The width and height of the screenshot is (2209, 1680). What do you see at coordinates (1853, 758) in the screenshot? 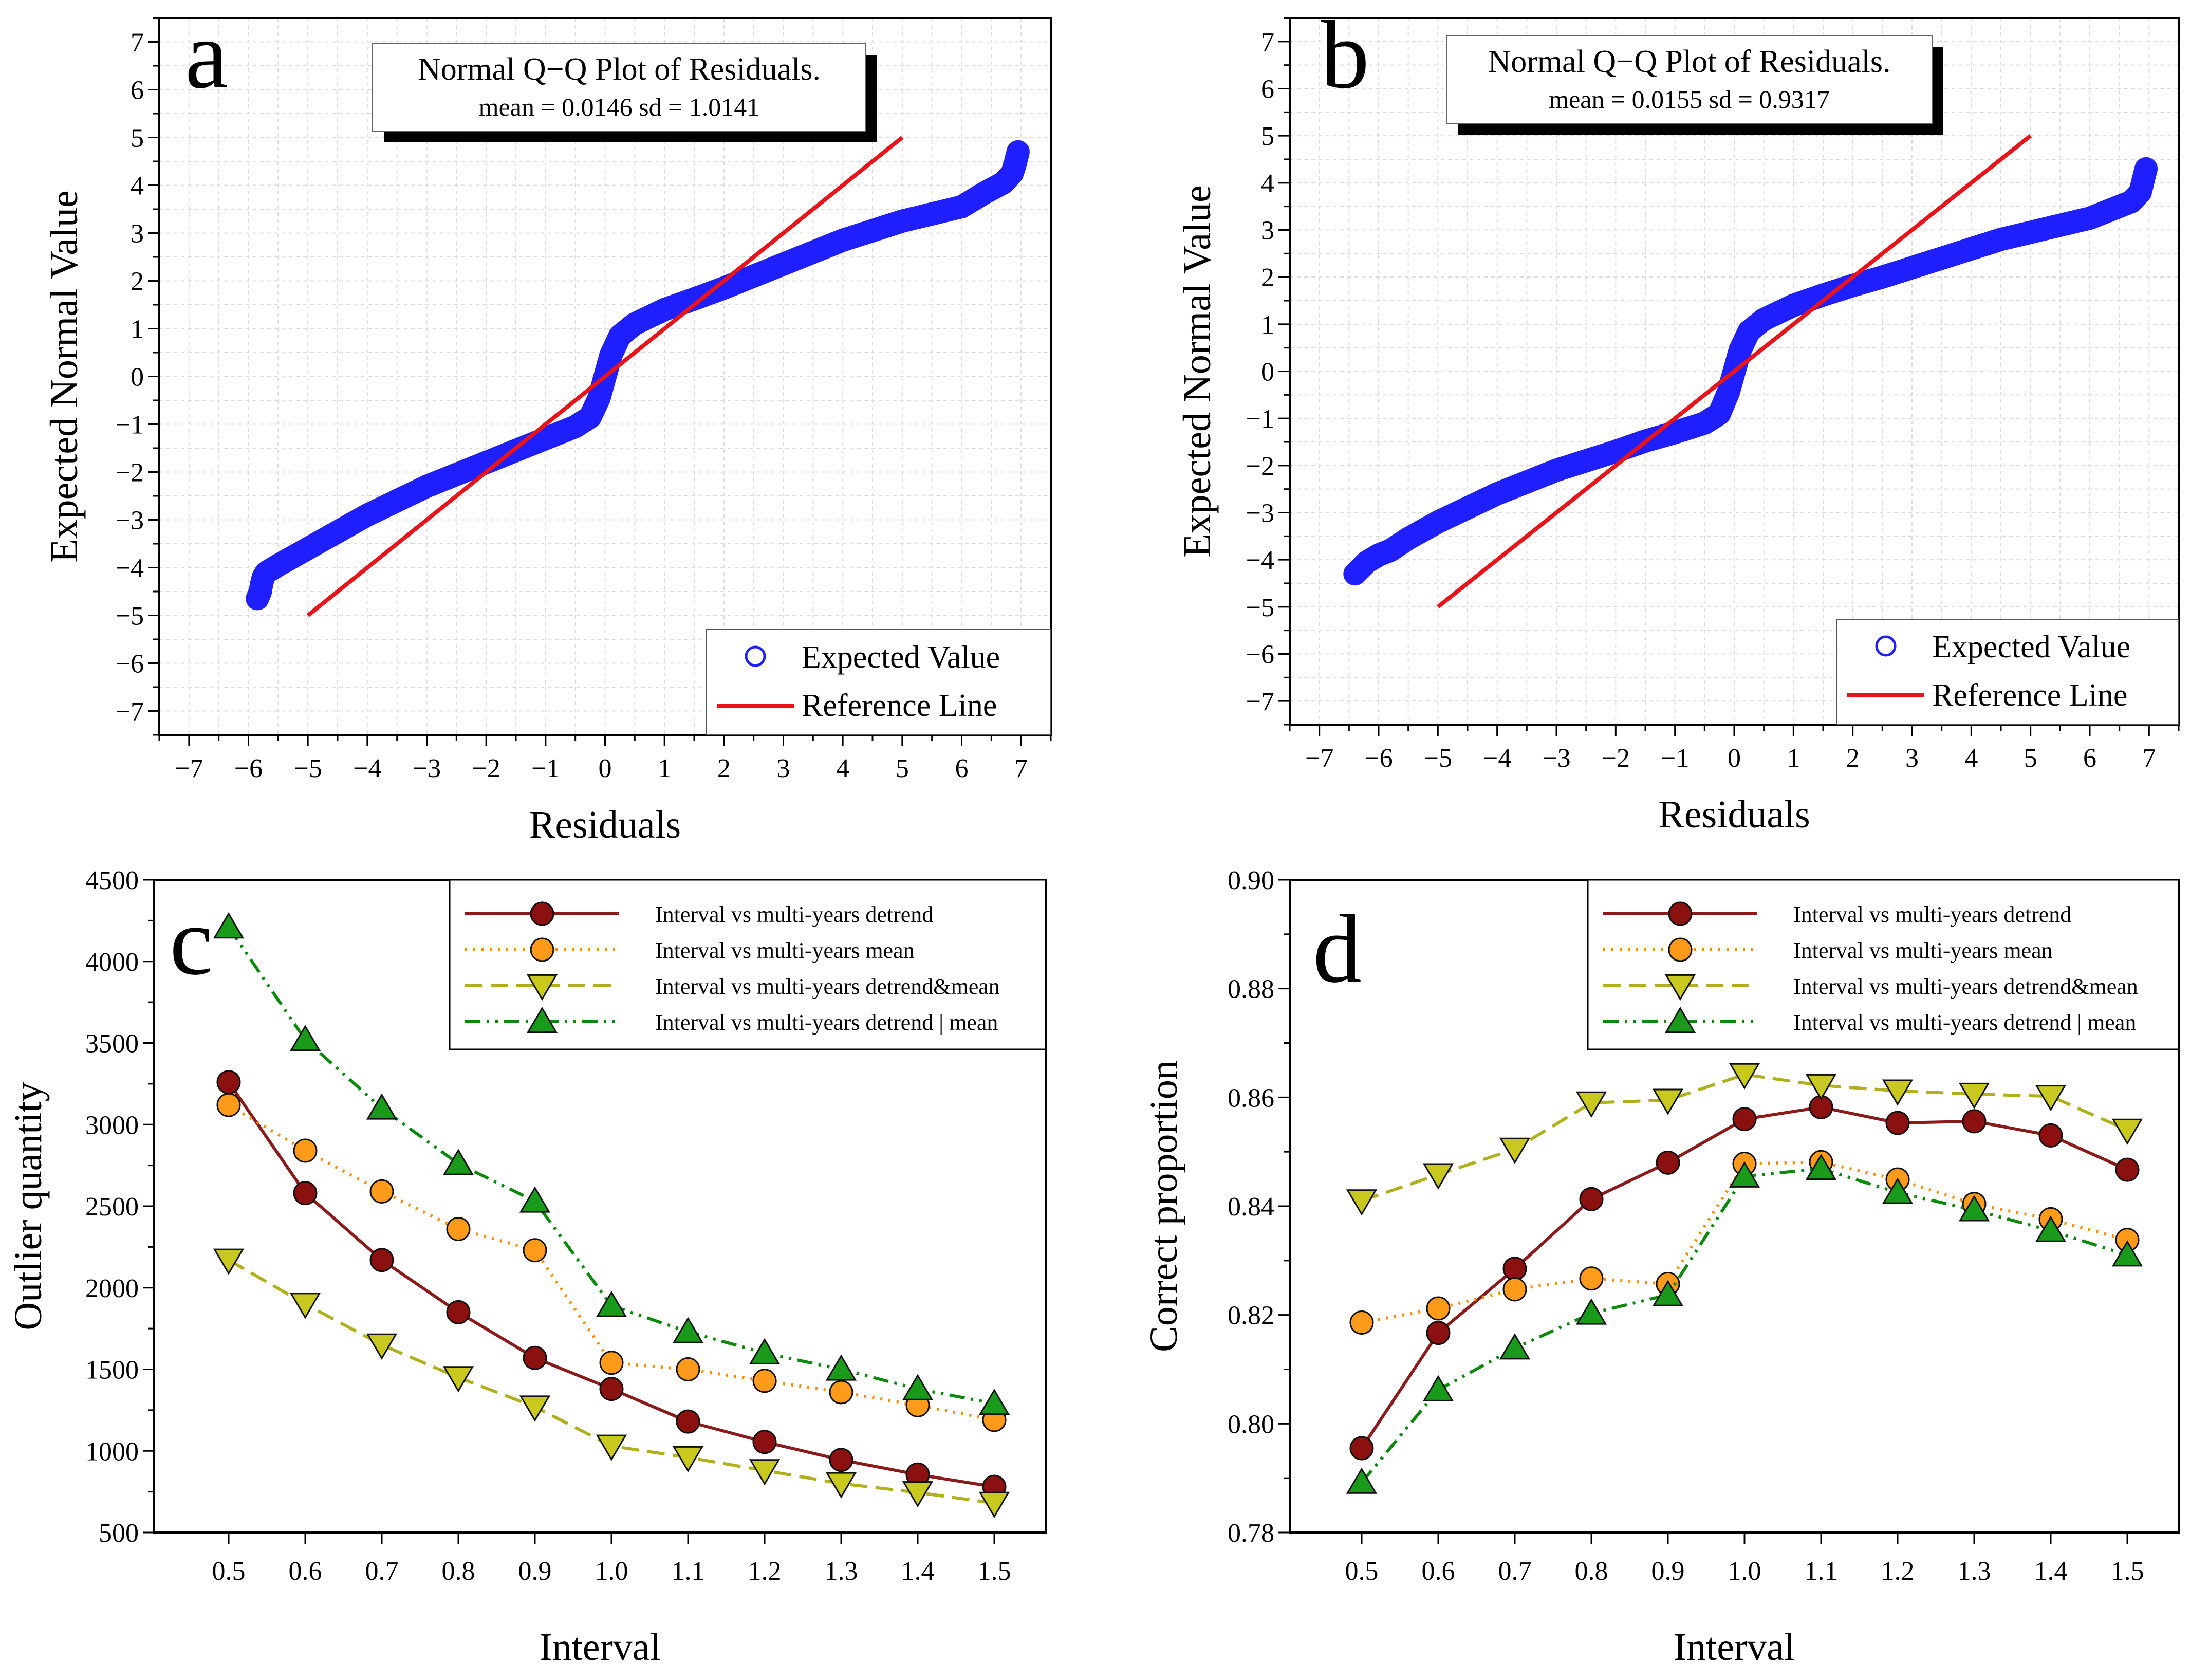
I see `x-tick-label: 2` at bounding box center [1853, 758].